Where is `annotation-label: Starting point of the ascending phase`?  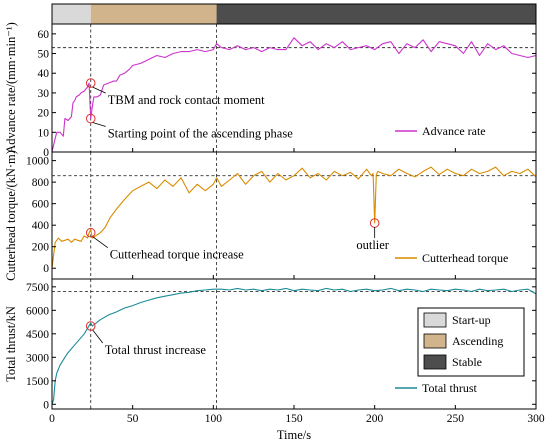 annotation-label: Starting point of the ascending phase is located at coordinates (200, 134).